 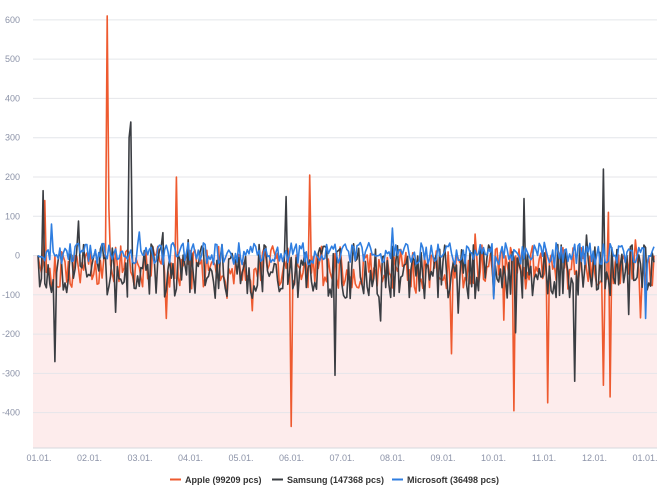 I want to click on y-tick-label: 400, so click(x=12, y=98).